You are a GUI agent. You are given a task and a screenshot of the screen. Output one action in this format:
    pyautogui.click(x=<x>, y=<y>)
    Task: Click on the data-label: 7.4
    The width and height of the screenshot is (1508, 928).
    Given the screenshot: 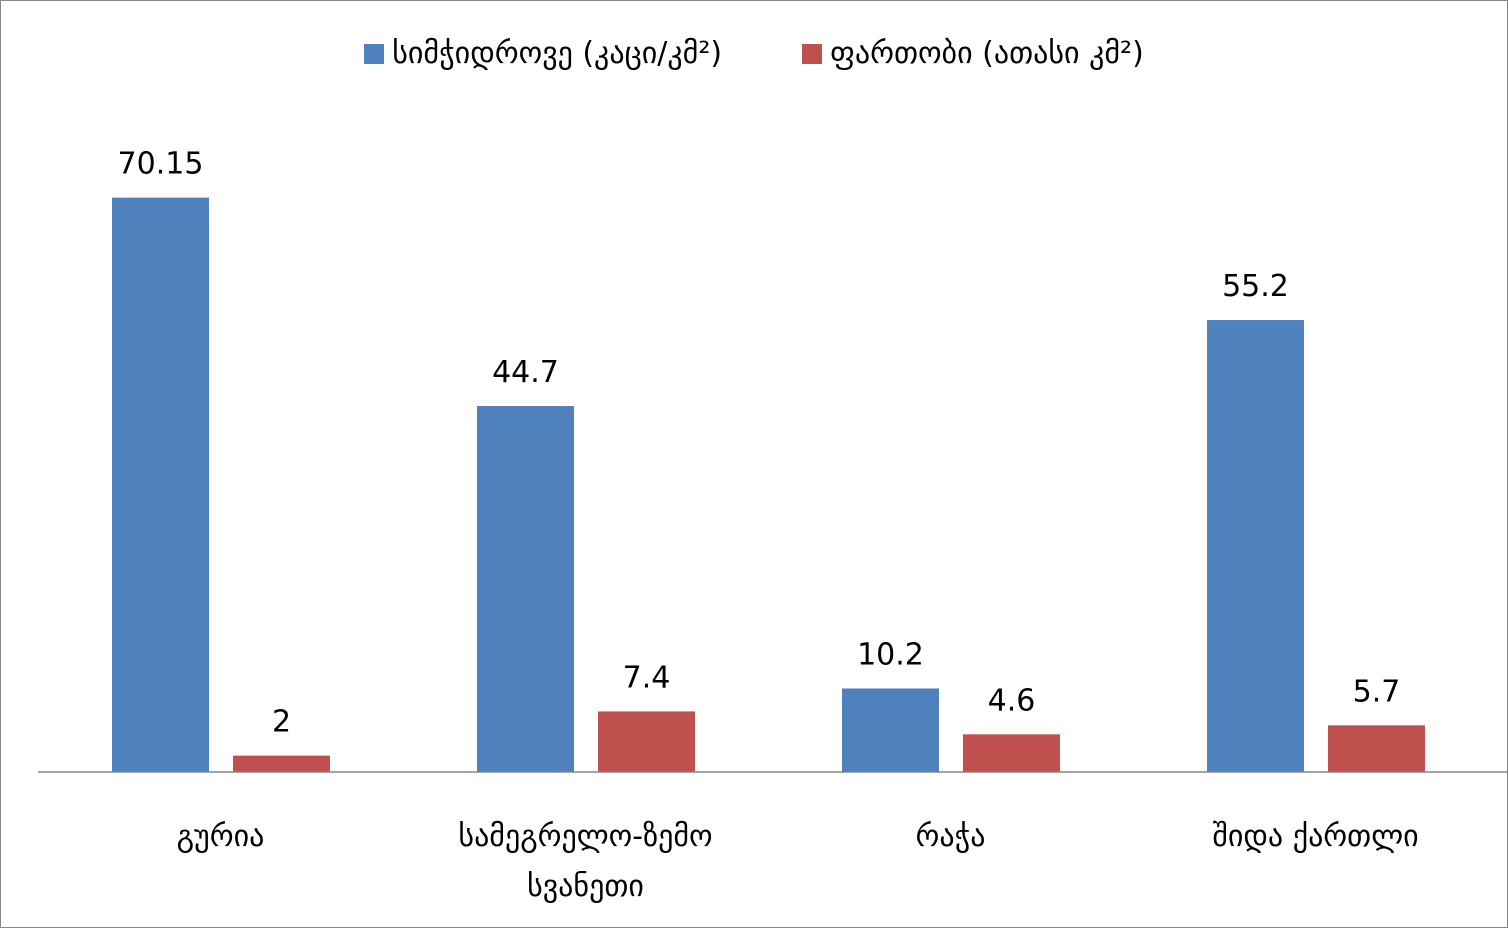 What is the action you would take?
    pyautogui.click(x=647, y=677)
    